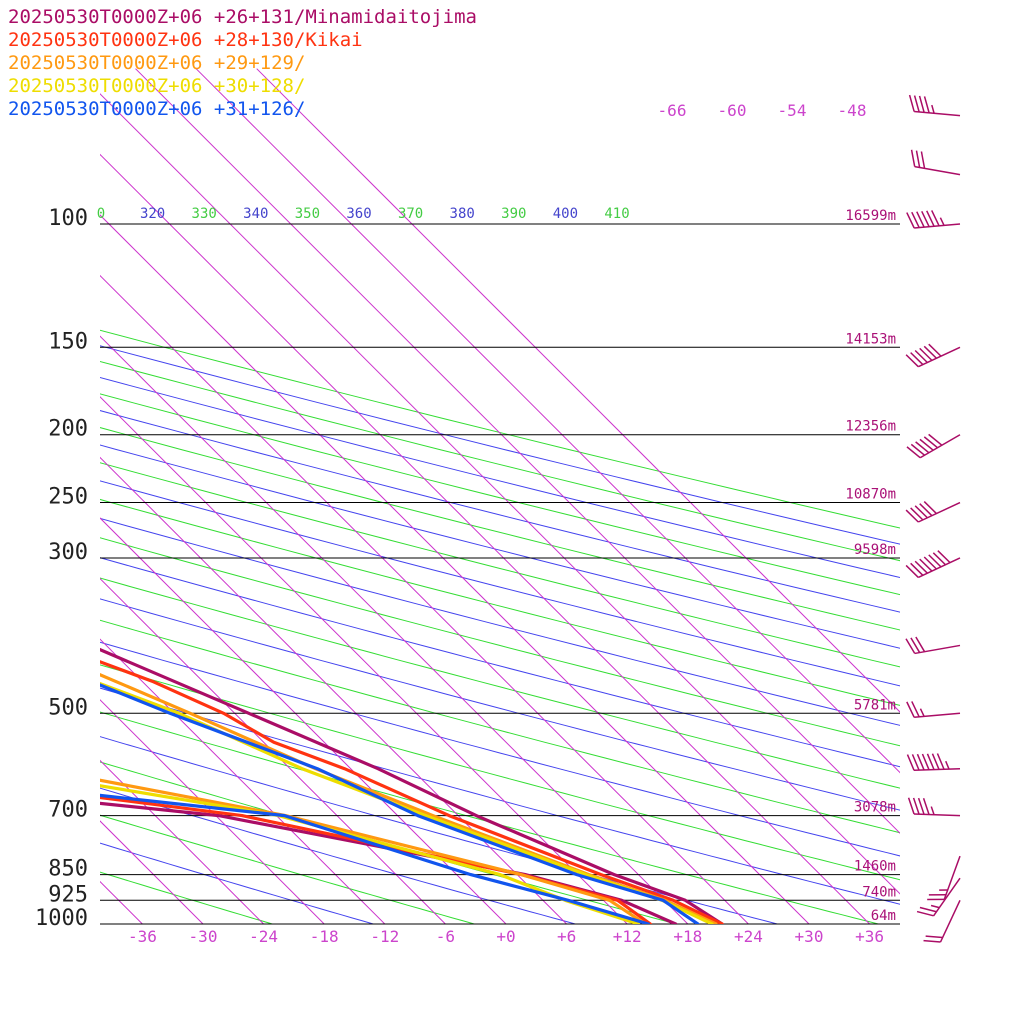 The width and height of the screenshot is (1024, 1024). I want to click on theta-label: 390, so click(513, 214).